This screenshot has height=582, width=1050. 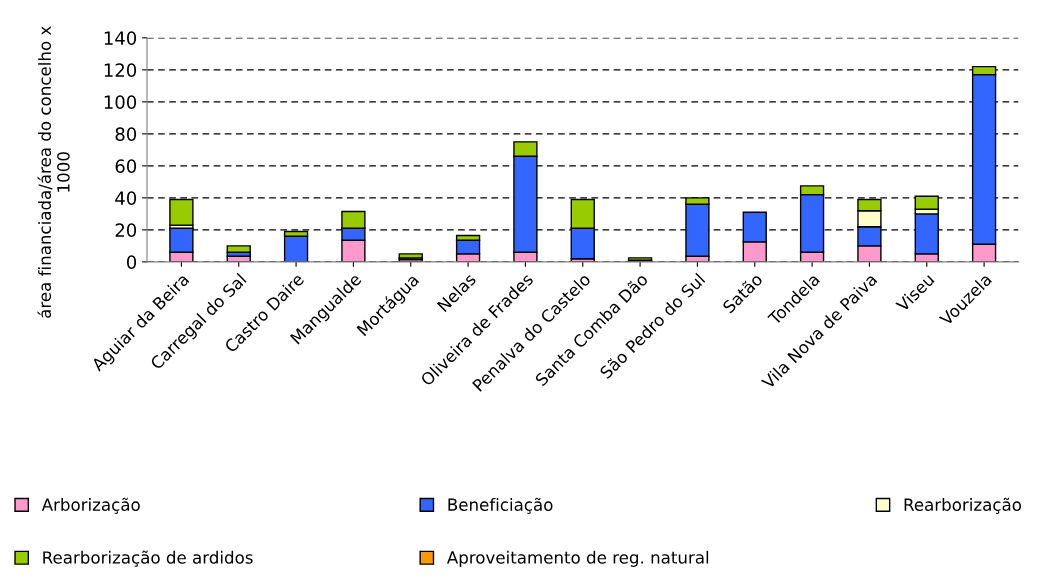 What do you see at coordinates (131, 262) in the screenshot?
I see `y-tick-label: 0` at bounding box center [131, 262].